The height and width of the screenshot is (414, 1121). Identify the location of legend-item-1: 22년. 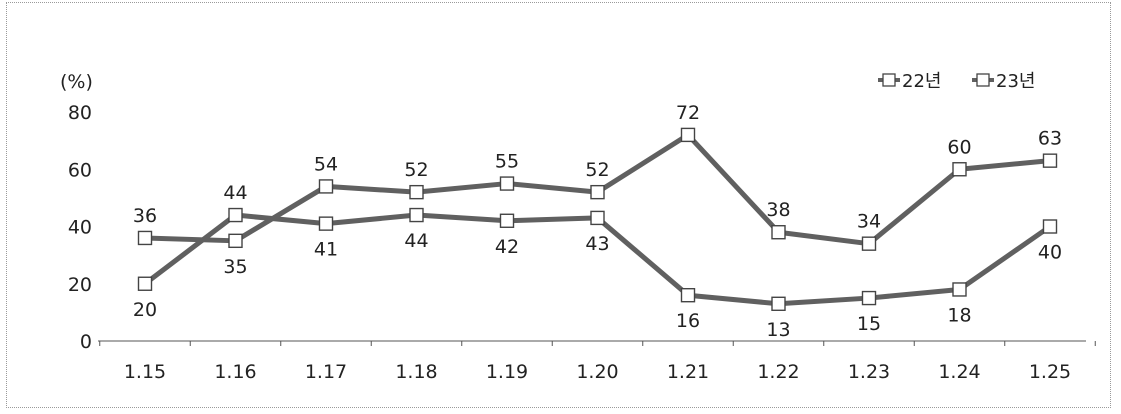
(909, 81).